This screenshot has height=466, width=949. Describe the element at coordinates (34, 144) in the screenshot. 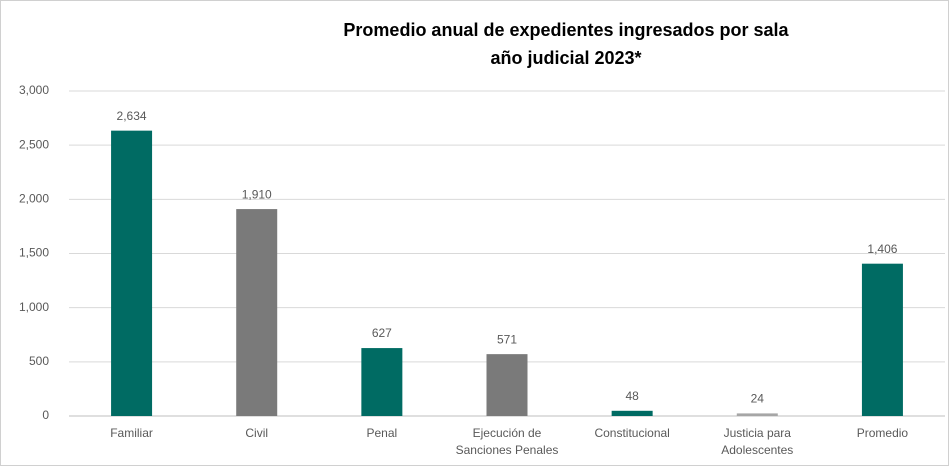

I see `y-tick-label: 2,500` at that location.